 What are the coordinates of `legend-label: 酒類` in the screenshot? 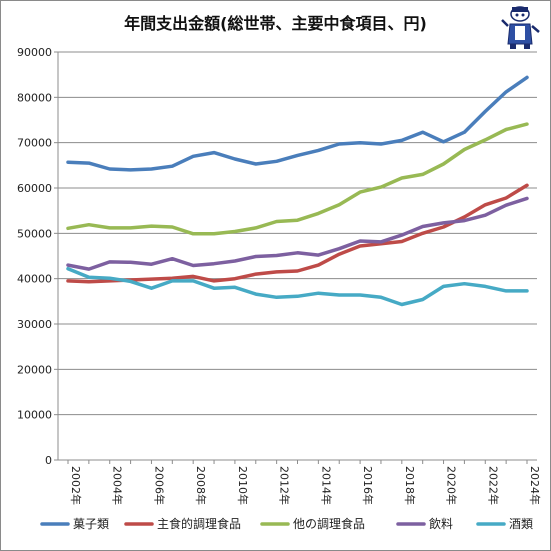 It's located at (521, 524).